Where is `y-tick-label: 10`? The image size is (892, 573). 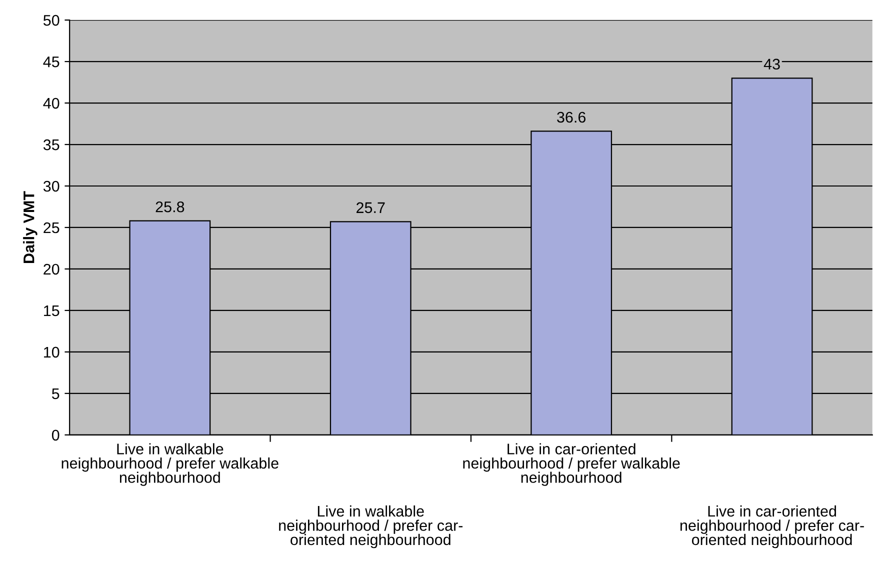 y-tick-label: 10 is located at coordinates (52, 352).